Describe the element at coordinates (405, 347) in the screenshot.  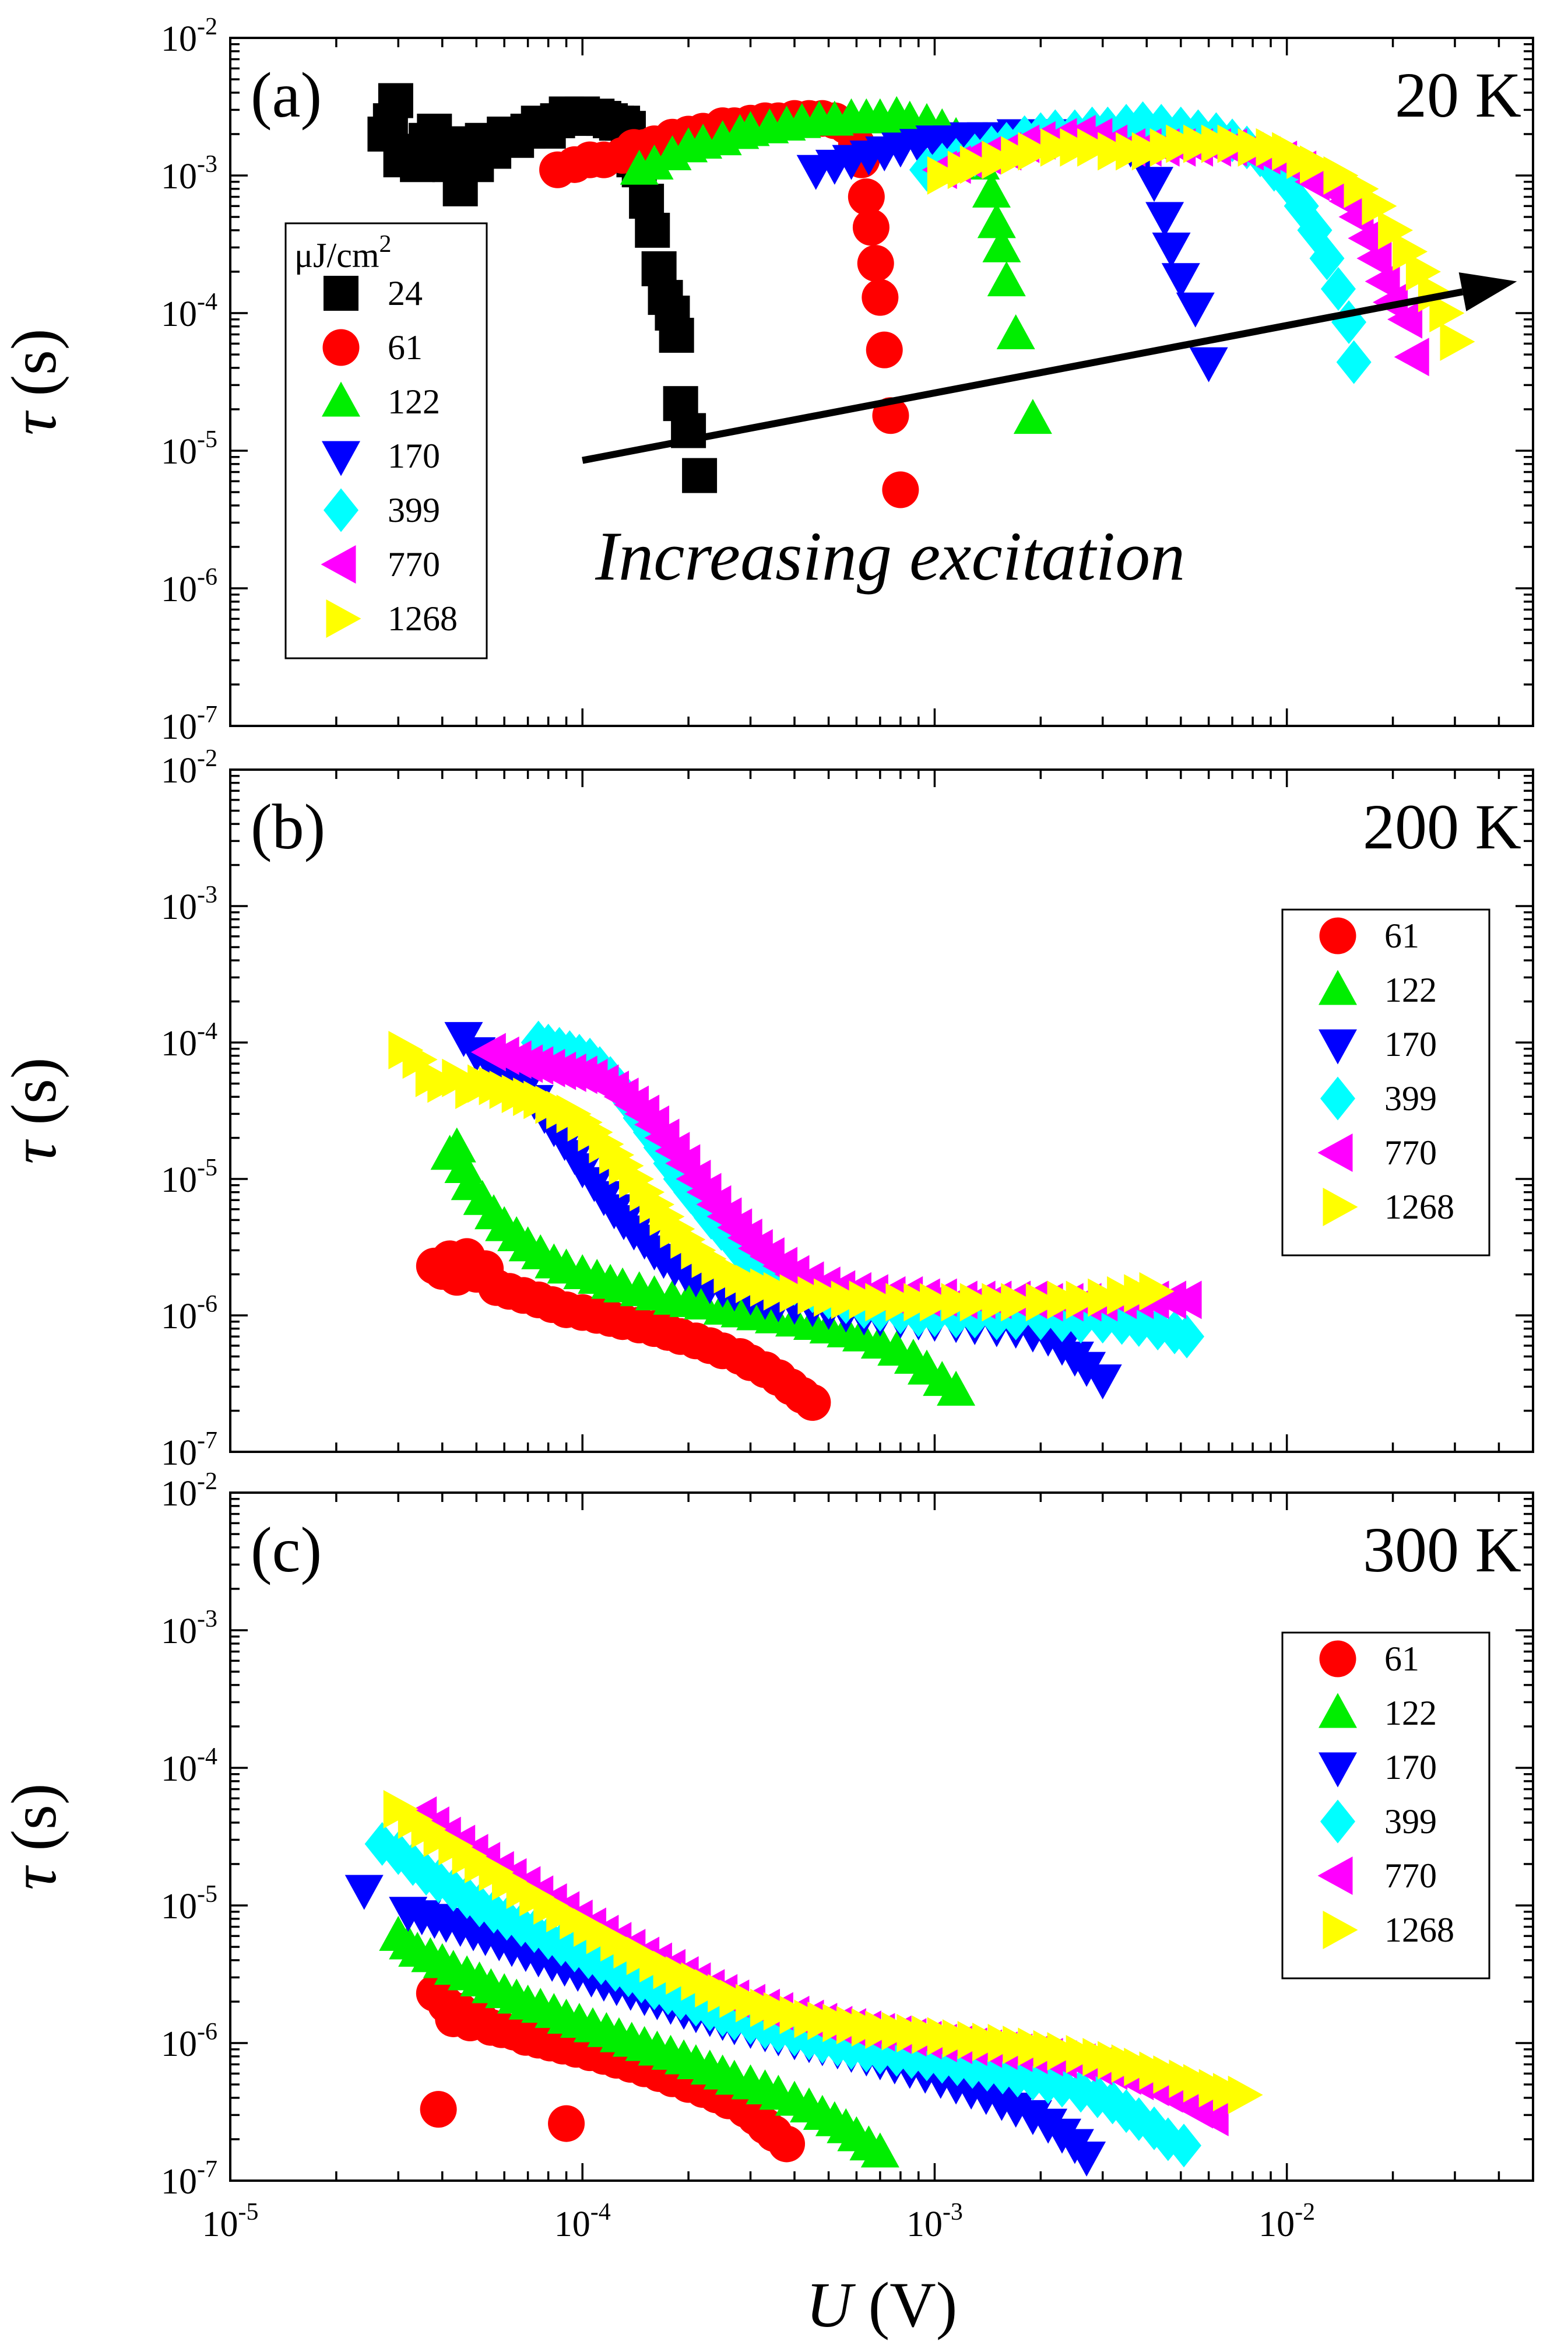
I see `legend-label: 61` at that location.